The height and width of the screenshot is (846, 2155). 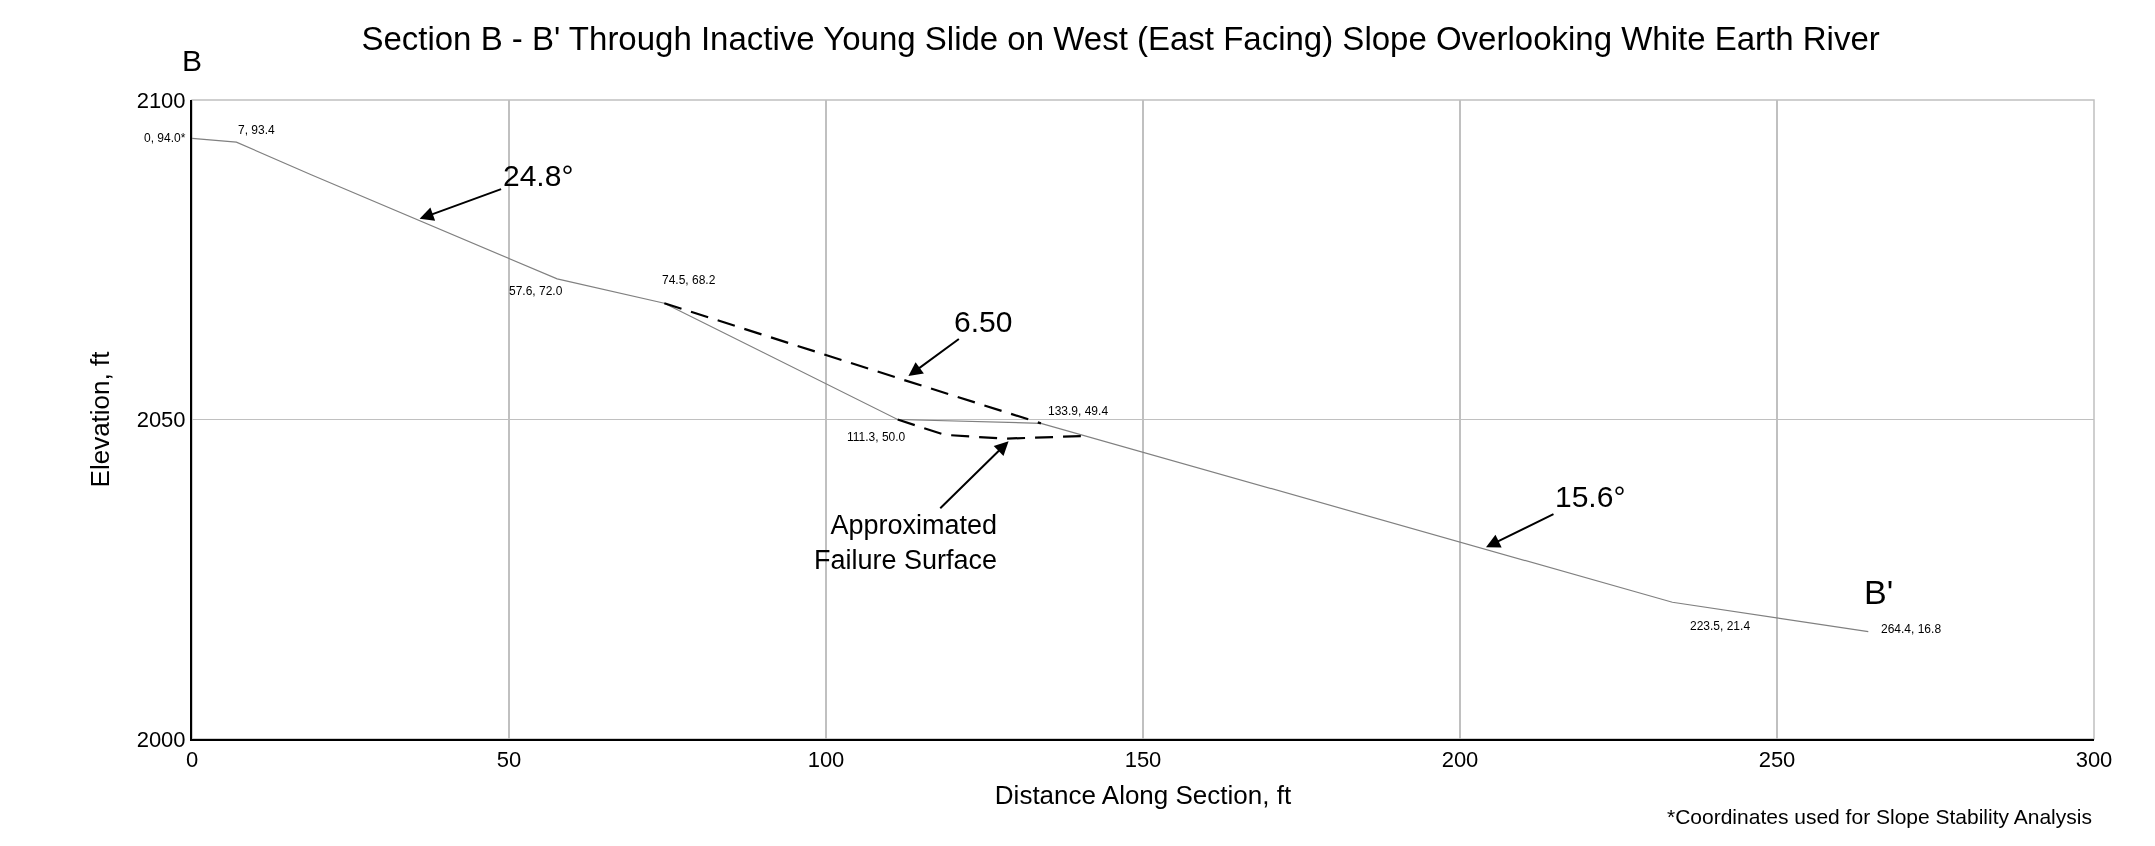 I want to click on annotation: 0, 94.0*, so click(x=165, y=138).